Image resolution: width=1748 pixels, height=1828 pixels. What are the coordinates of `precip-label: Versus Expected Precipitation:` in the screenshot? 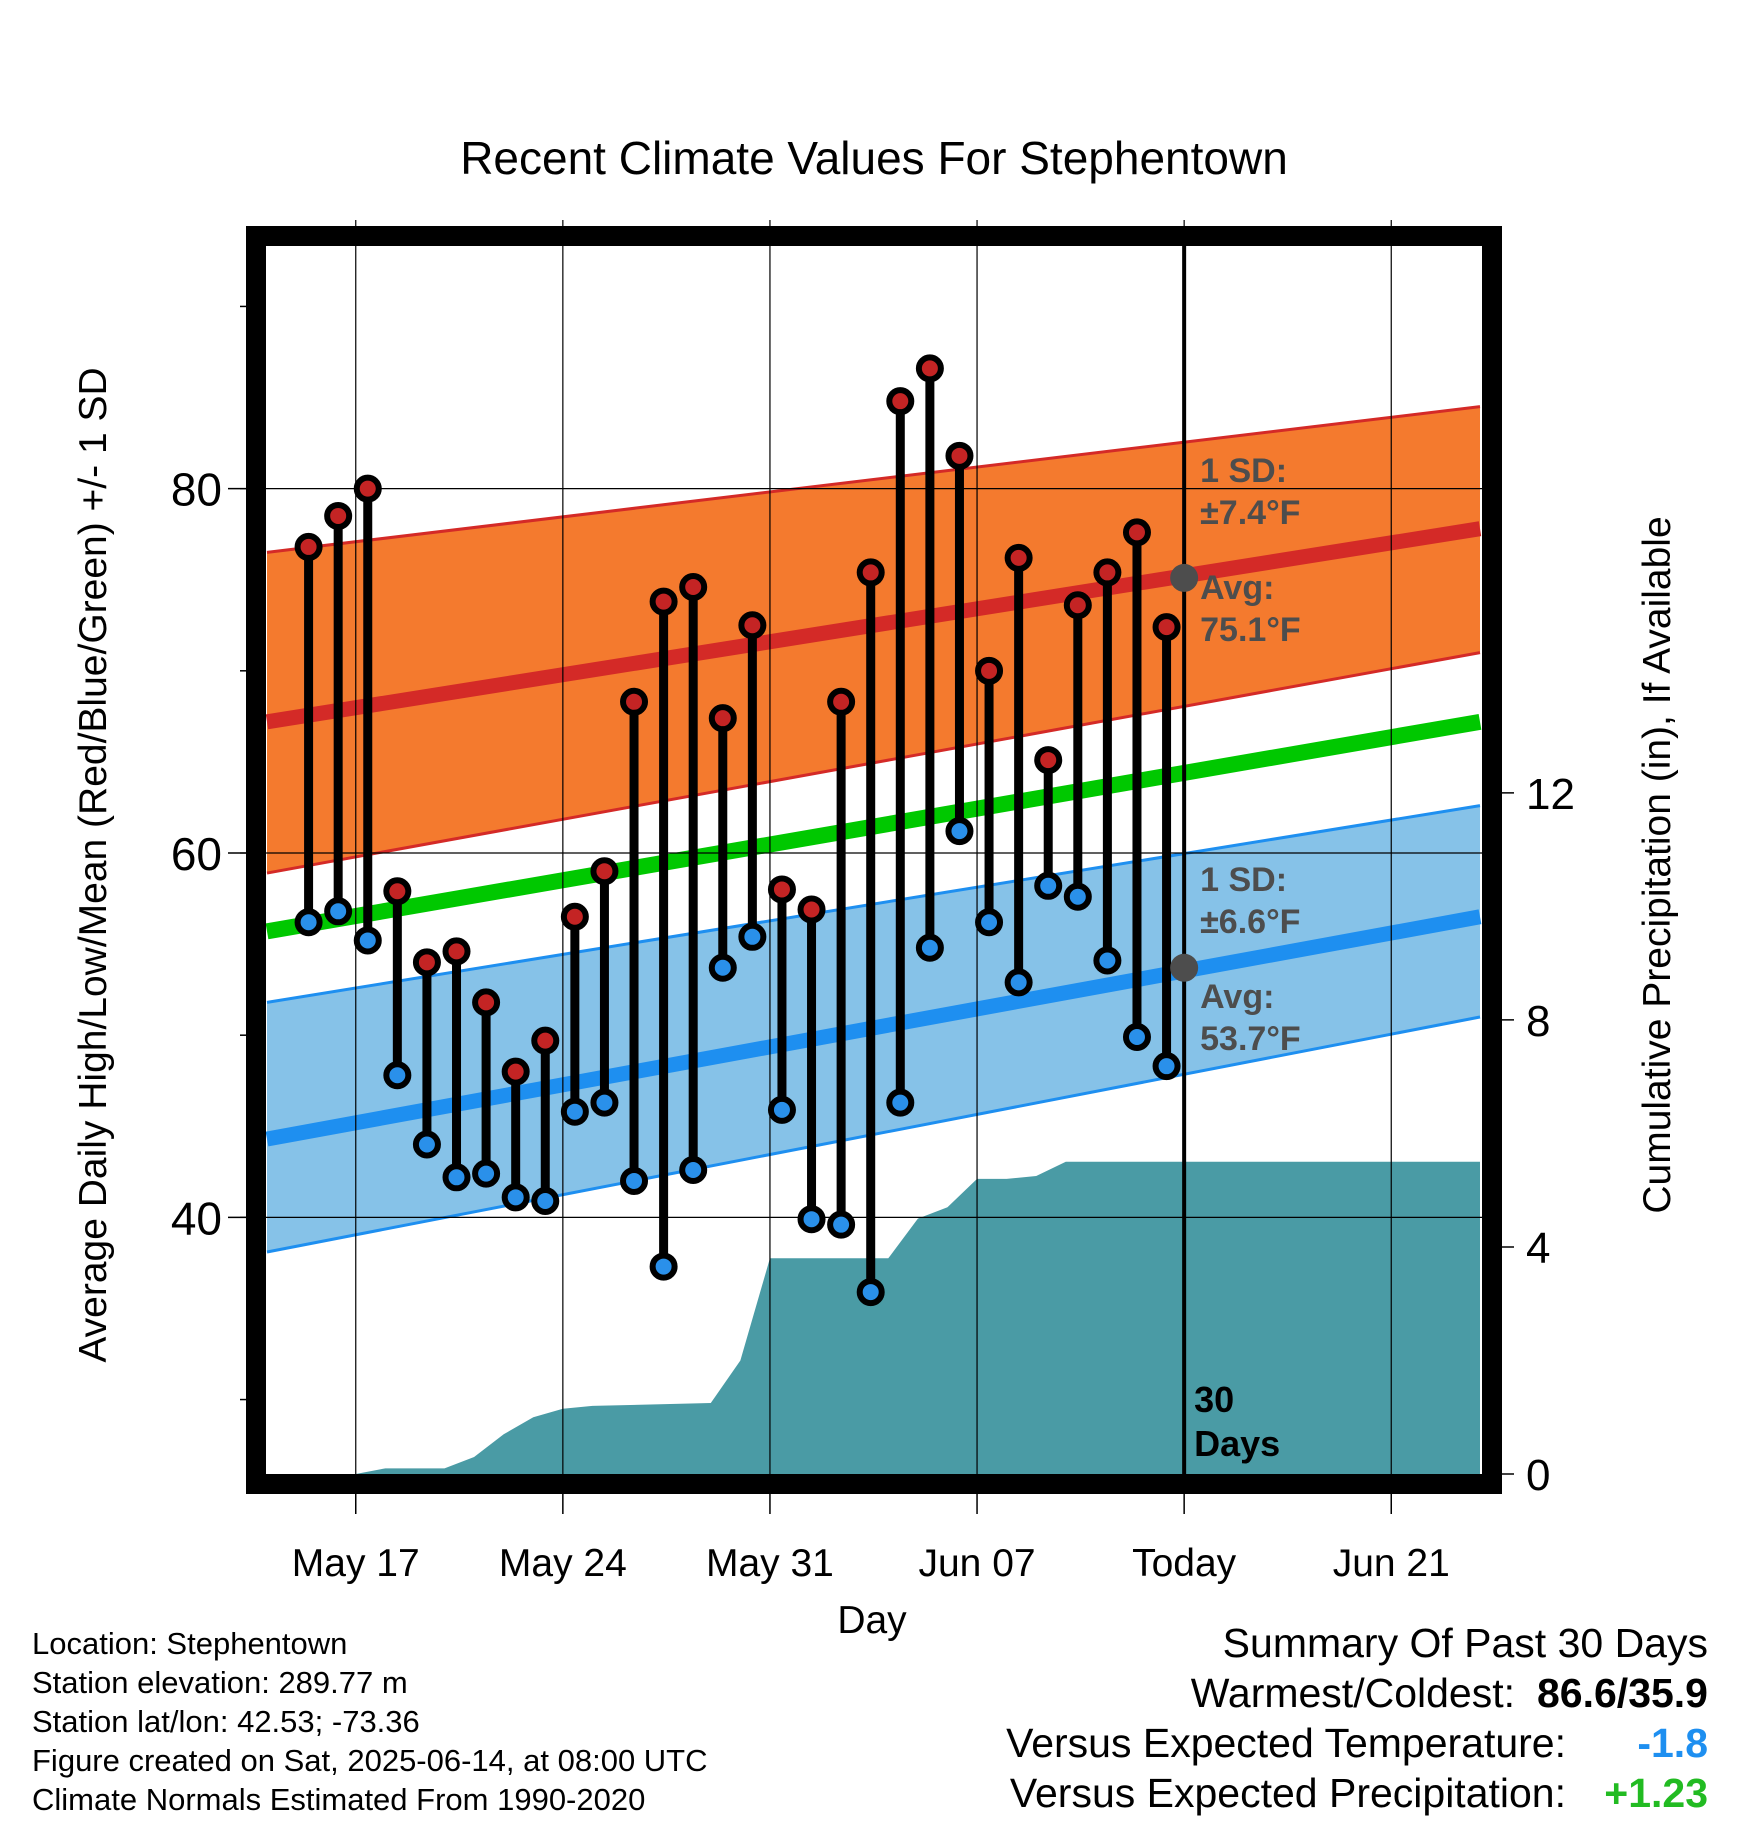 It's located at (1287, 1793).